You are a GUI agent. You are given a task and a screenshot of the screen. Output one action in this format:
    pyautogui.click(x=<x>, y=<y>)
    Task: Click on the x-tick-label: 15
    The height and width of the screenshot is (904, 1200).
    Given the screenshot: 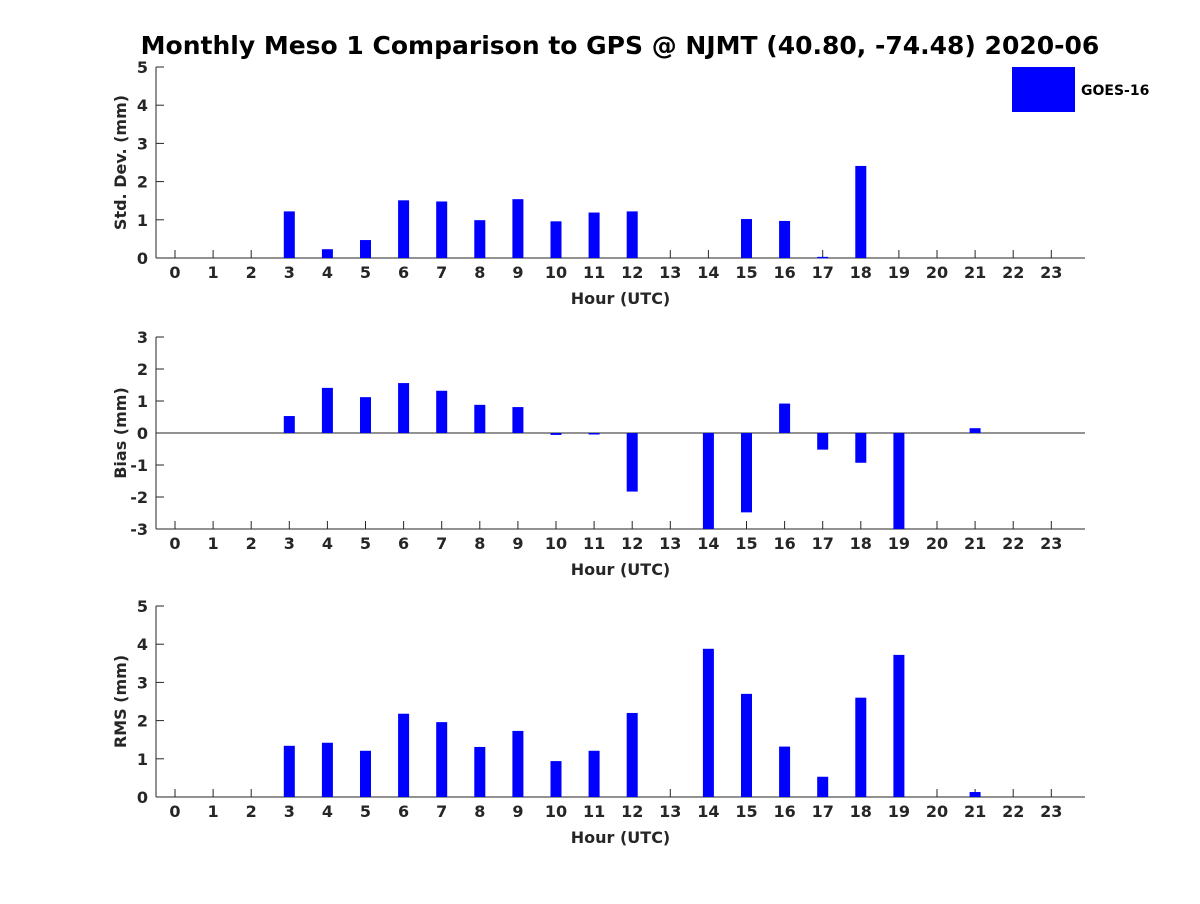 What is the action you would take?
    pyautogui.click(x=746, y=811)
    